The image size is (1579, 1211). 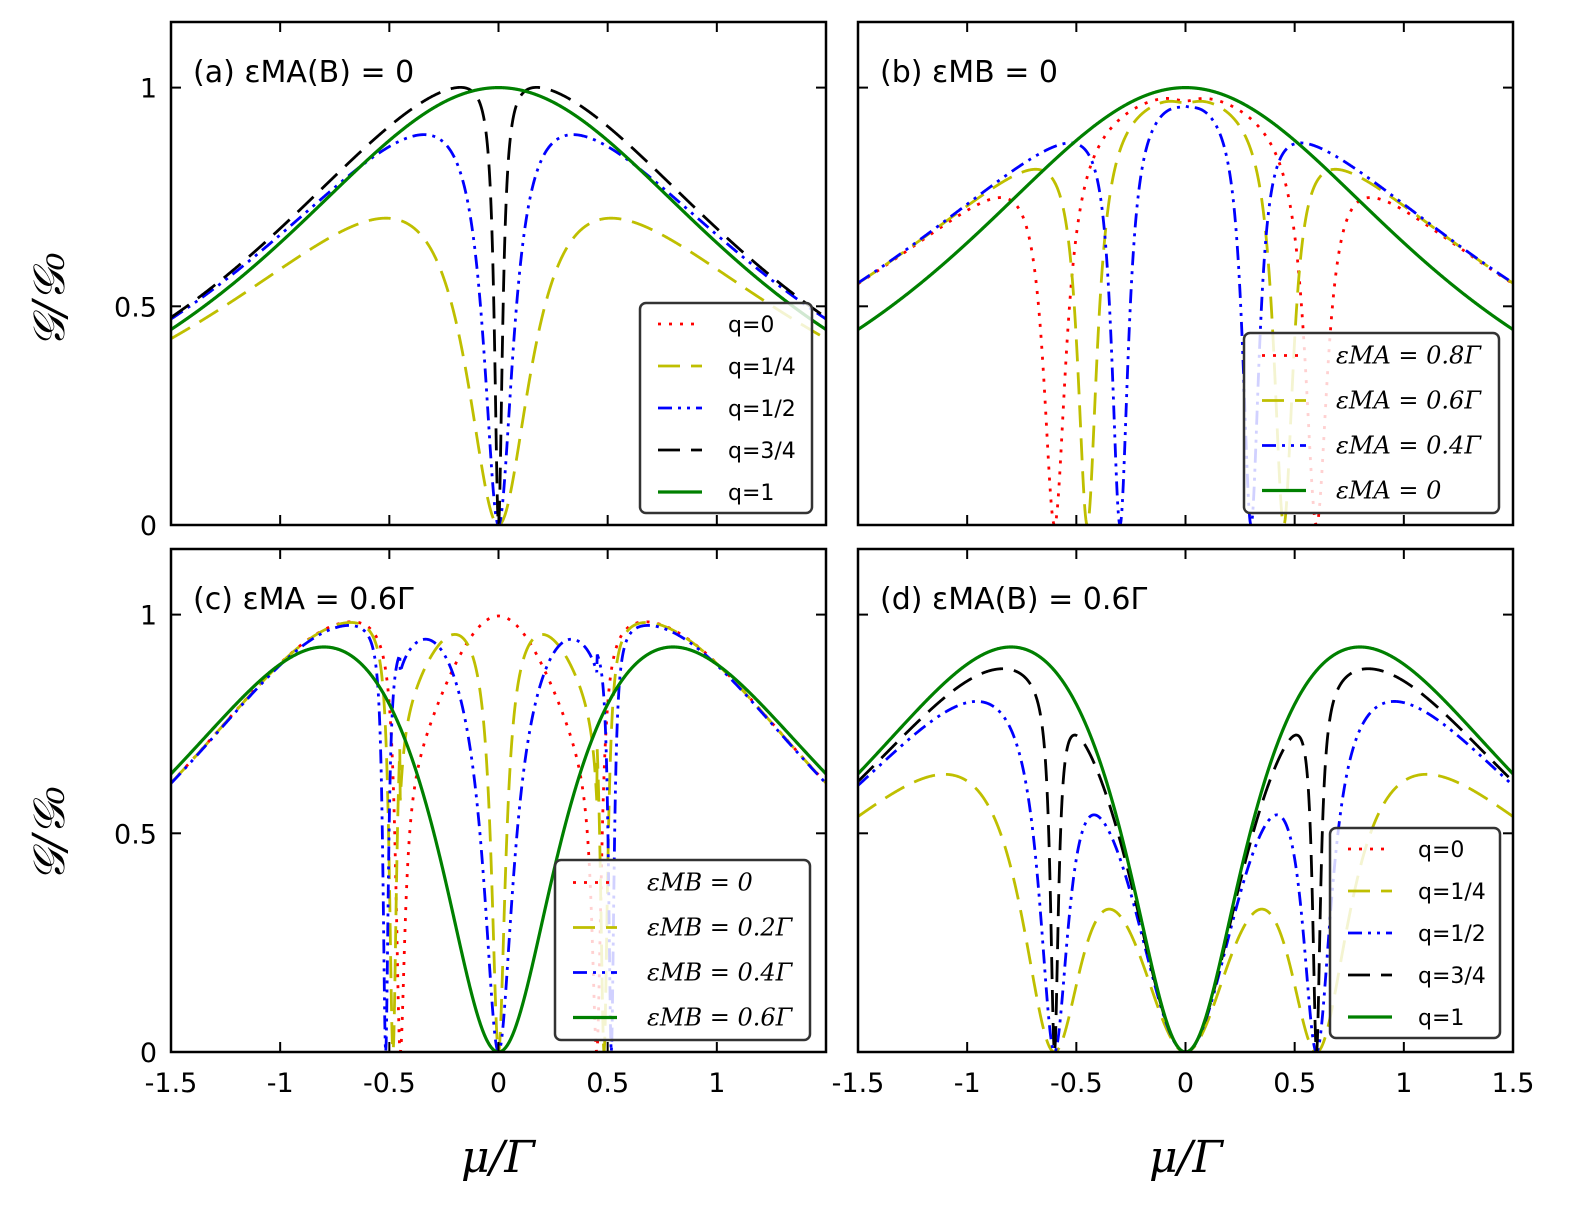 What do you see at coordinates (751, 325) in the screenshot?
I see `legend-label-a-0: q=0` at bounding box center [751, 325].